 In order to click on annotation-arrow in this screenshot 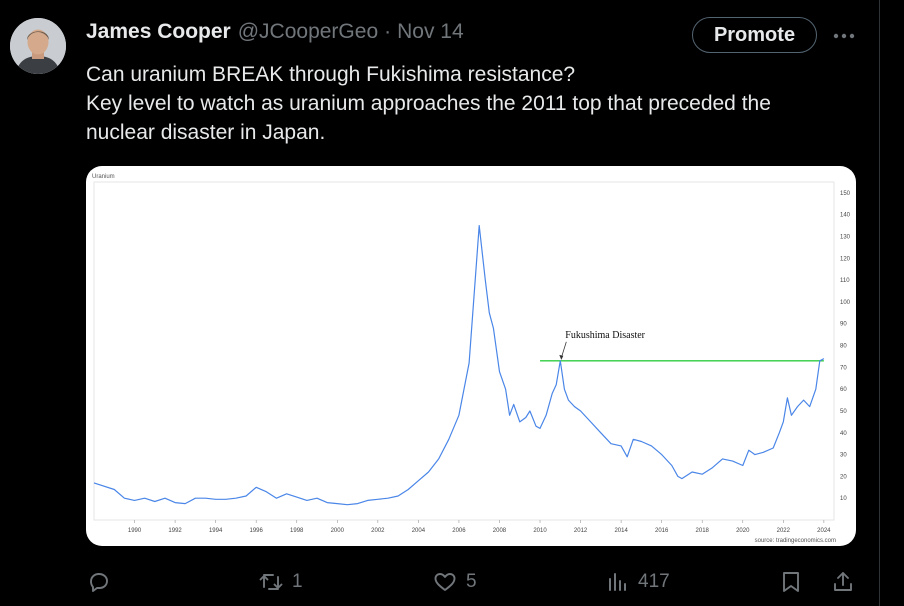, I will do `click(563, 349)`.